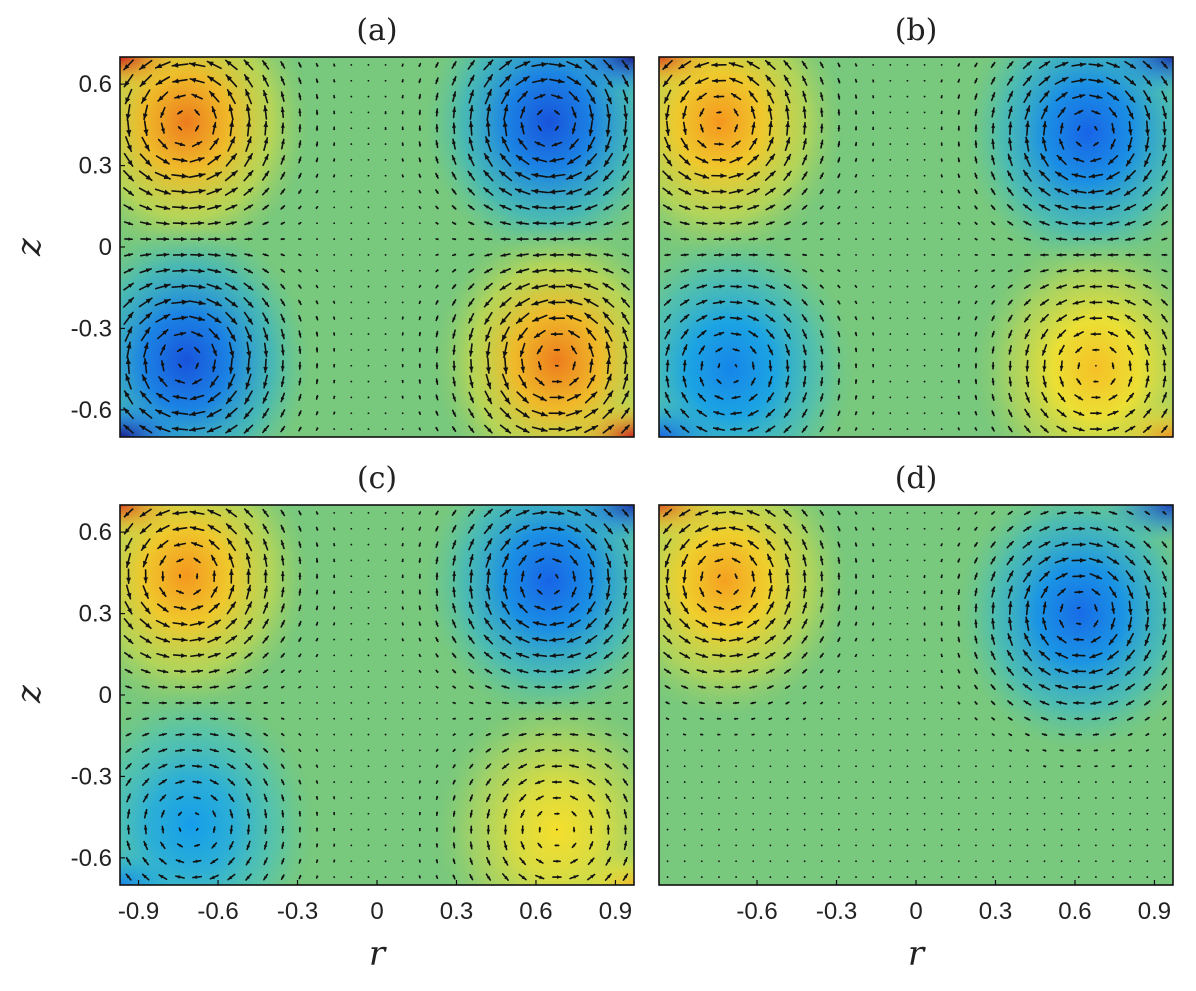 The image size is (1196, 991). I want to click on vortex-blob, so click(1064, 628).